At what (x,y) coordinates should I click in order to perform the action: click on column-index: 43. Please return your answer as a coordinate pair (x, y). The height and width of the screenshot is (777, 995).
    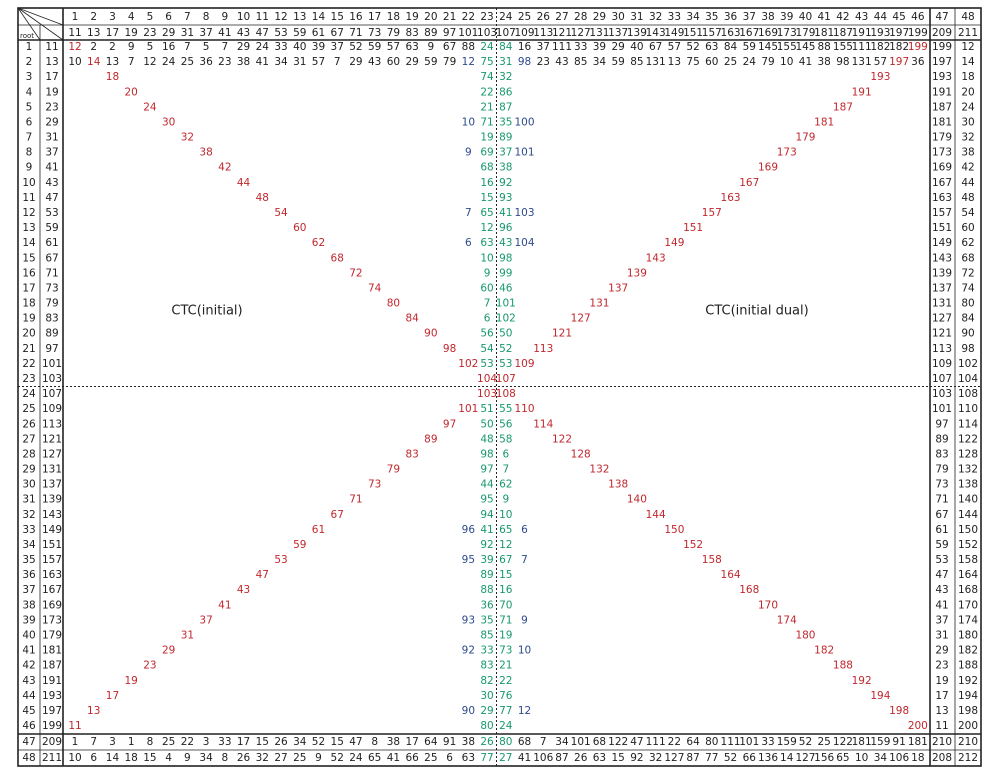
    Looking at the image, I should click on (861, 17).